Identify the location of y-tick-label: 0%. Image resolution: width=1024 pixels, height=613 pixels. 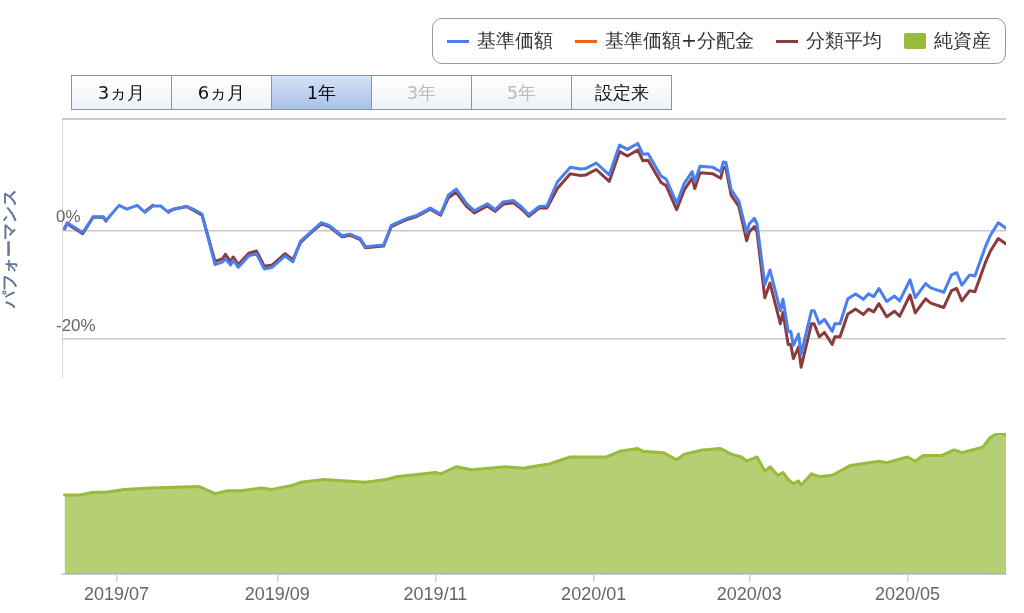
(68, 217).